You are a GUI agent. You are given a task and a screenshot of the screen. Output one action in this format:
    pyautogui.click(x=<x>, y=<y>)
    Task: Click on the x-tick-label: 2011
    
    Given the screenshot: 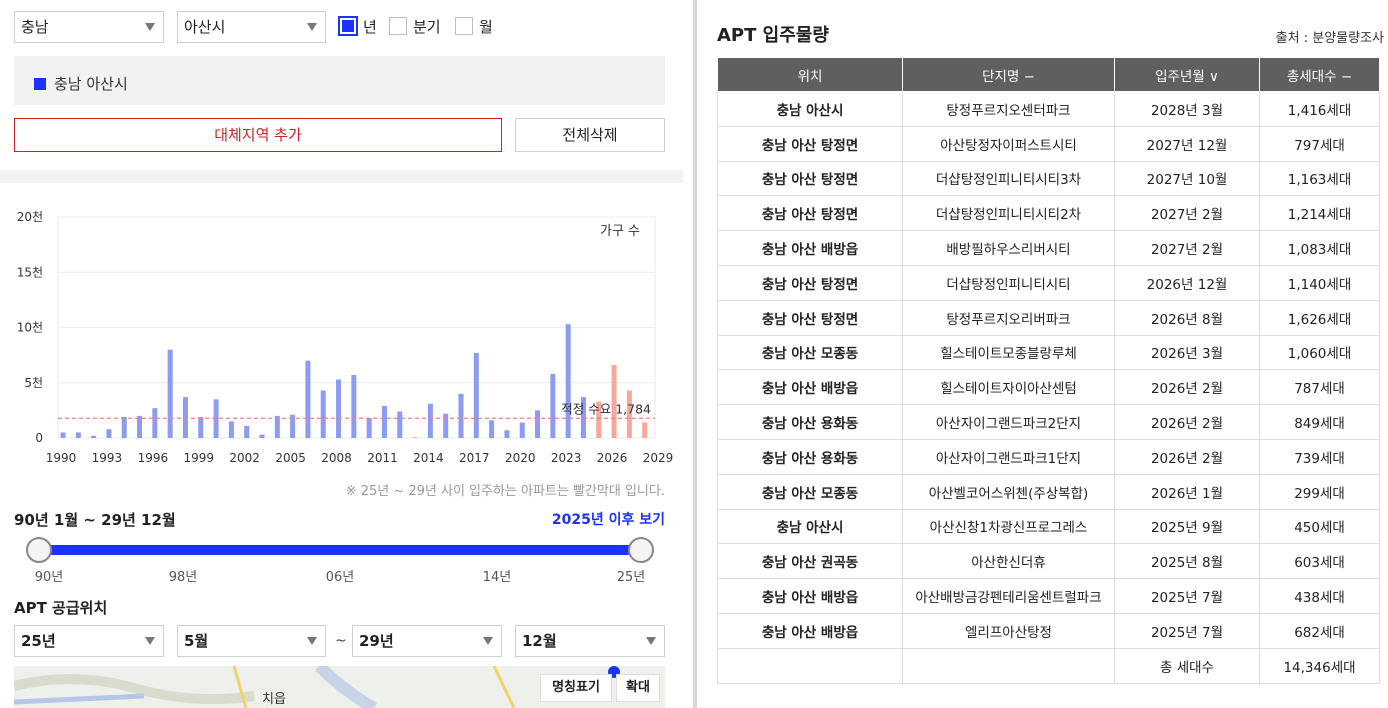 What is the action you would take?
    pyautogui.click(x=382, y=458)
    